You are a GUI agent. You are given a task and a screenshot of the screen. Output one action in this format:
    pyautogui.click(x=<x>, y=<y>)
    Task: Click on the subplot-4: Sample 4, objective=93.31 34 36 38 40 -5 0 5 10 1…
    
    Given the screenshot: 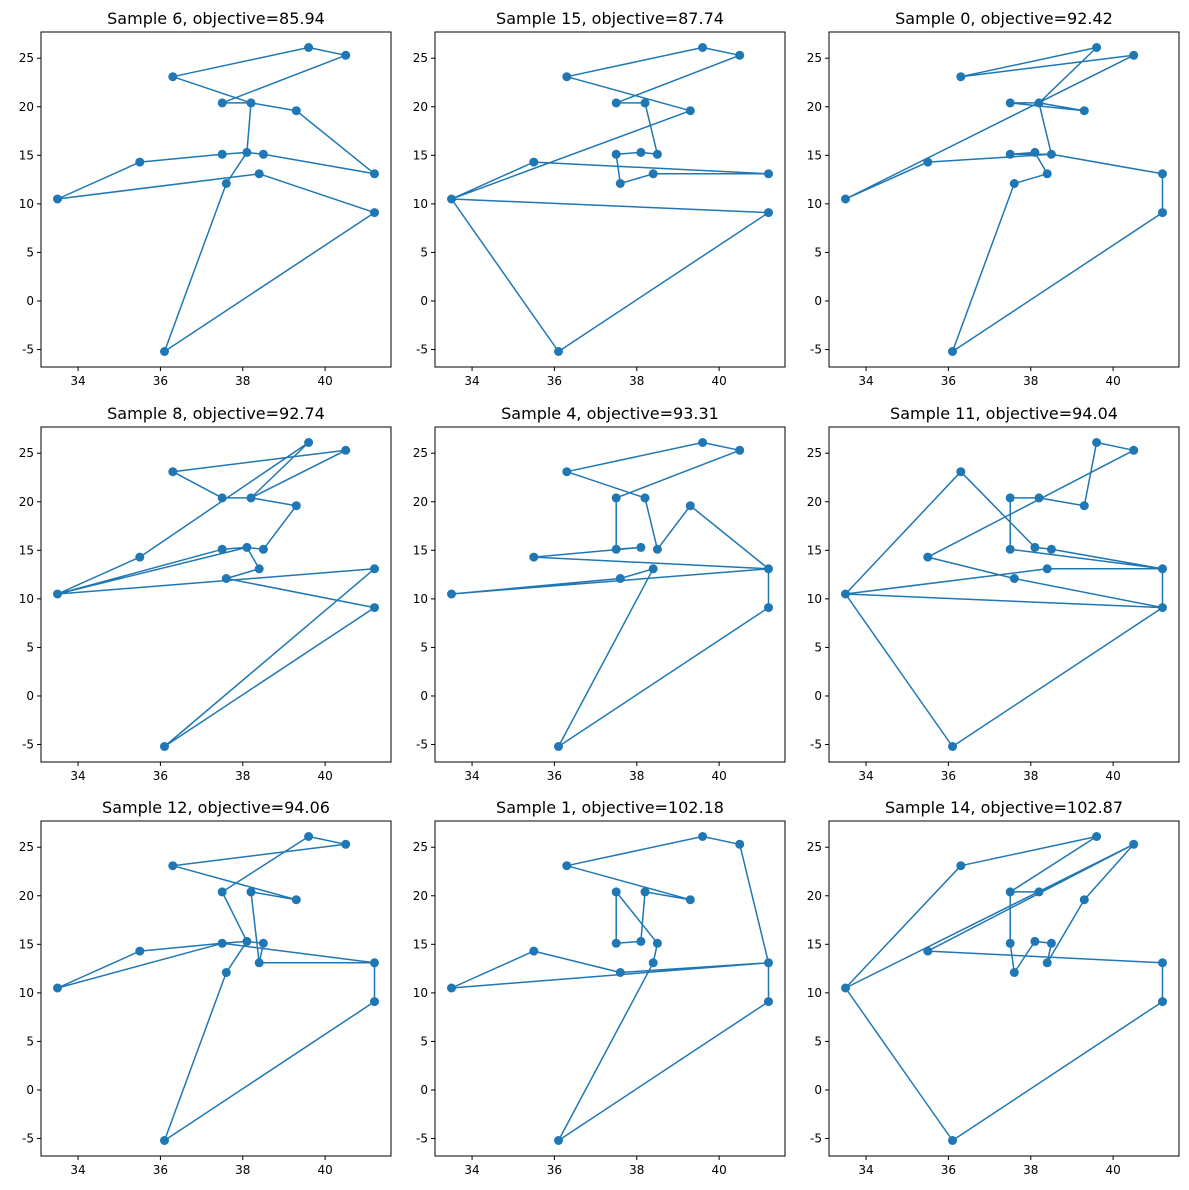 What is the action you would take?
    pyautogui.click(x=599, y=593)
    